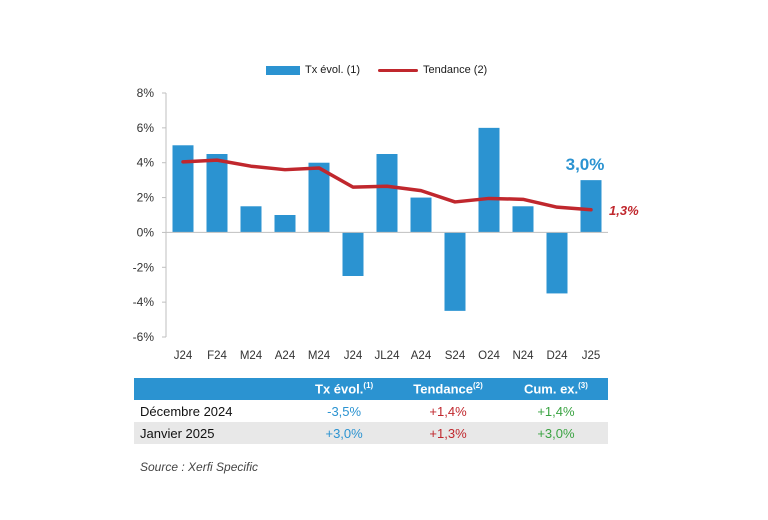 Image resolution: width=768 pixels, height=520 pixels. I want to click on table-row: Décembre 2024 -3,5% +1,4% +1,4%, so click(371, 411).